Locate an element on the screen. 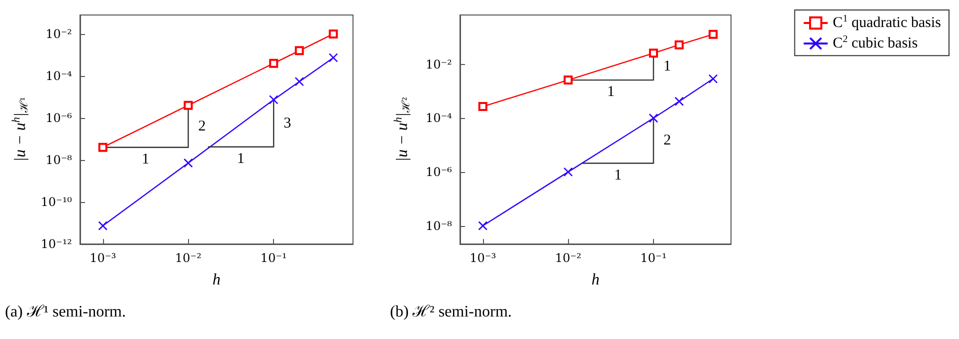 The image size is (959, 339). annotation: 3 is located at coordinates (288, 123).